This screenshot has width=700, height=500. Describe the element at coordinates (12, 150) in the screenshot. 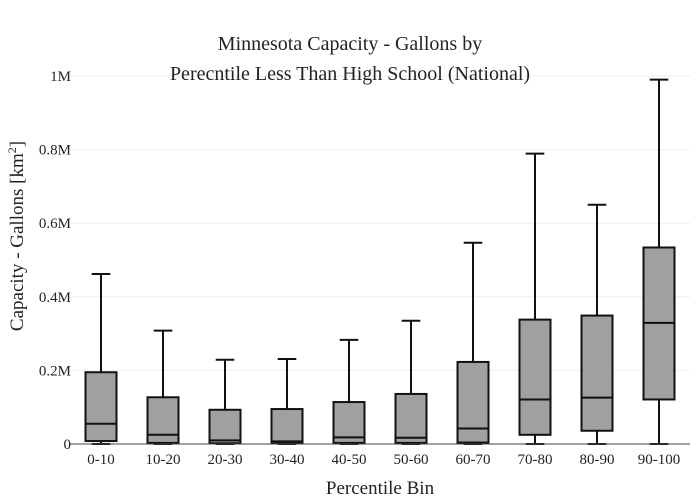

I see `y-axis-title-sup: 2` at that location.